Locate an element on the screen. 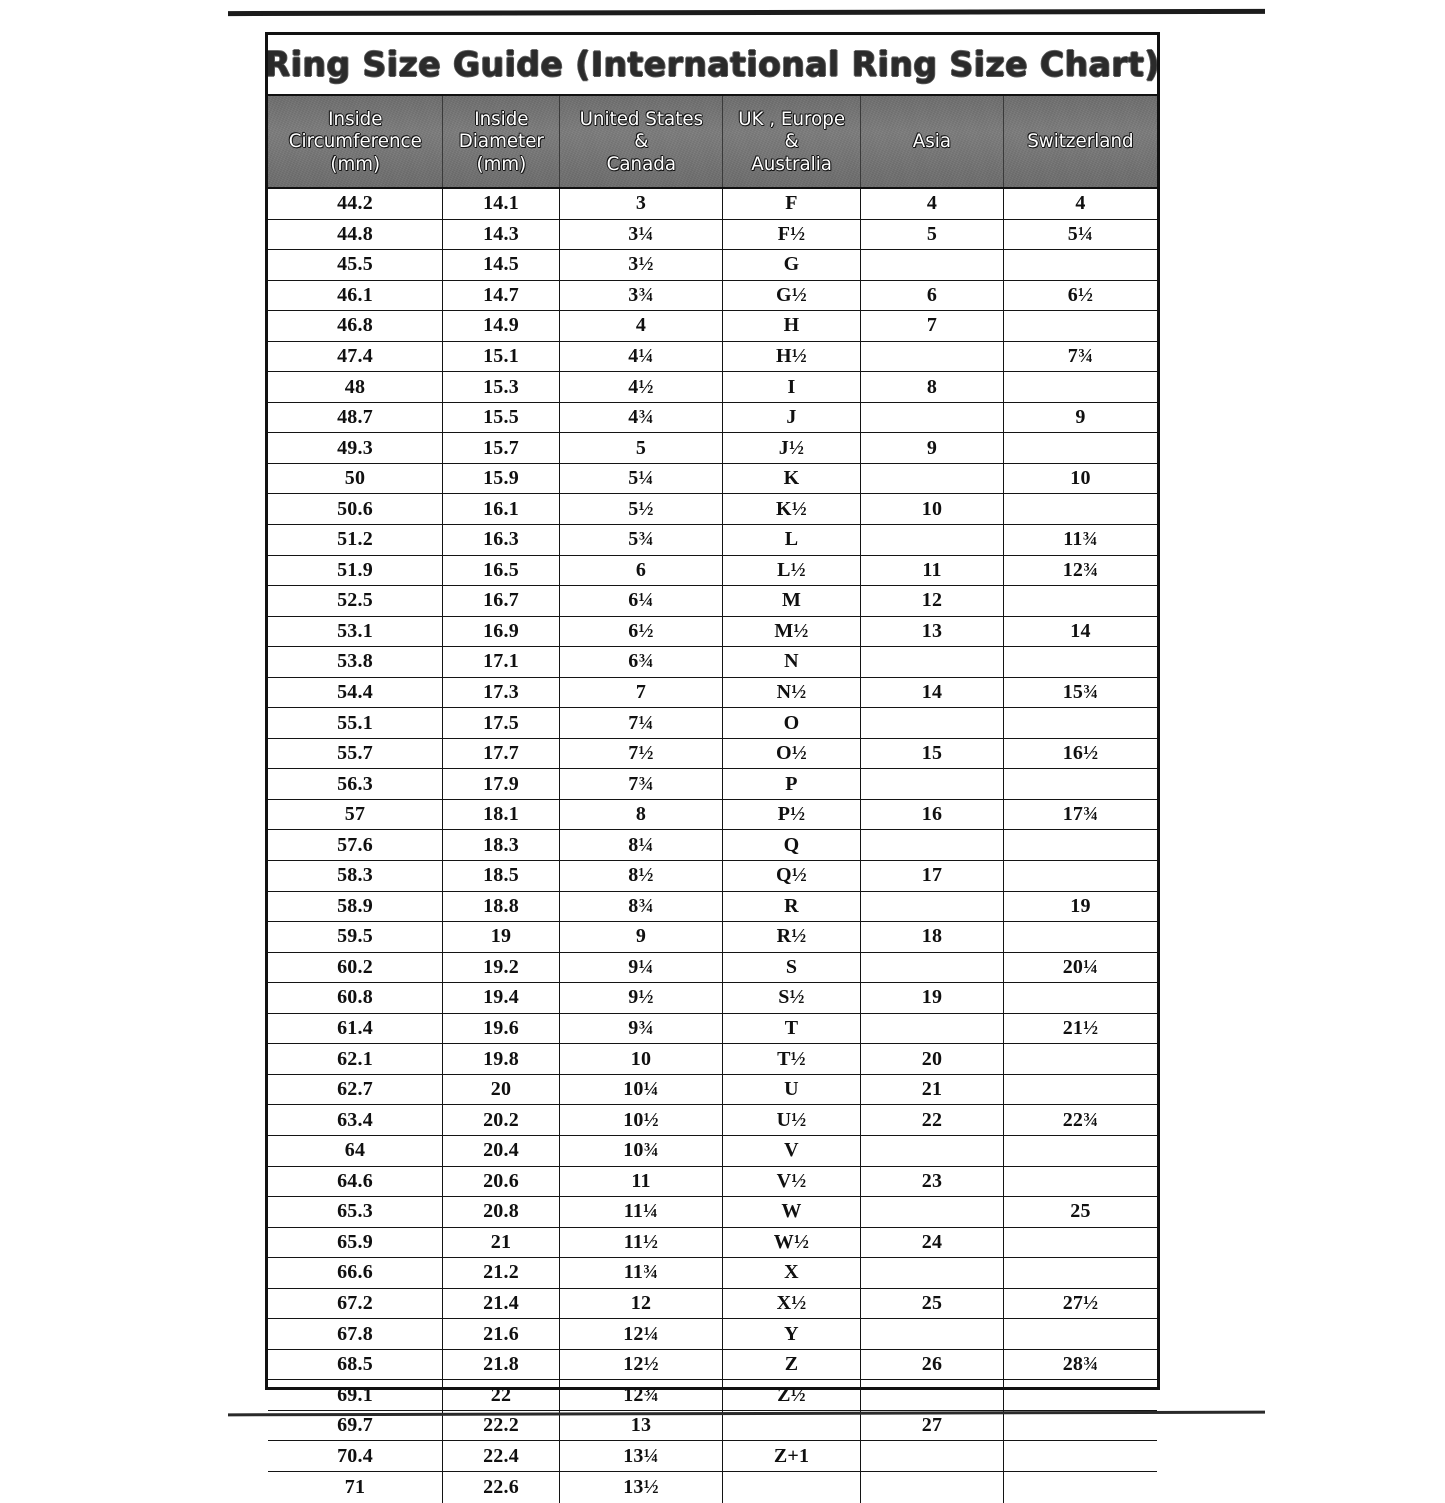  table-cell: 12¾ is located at coordinates (1080, 569).